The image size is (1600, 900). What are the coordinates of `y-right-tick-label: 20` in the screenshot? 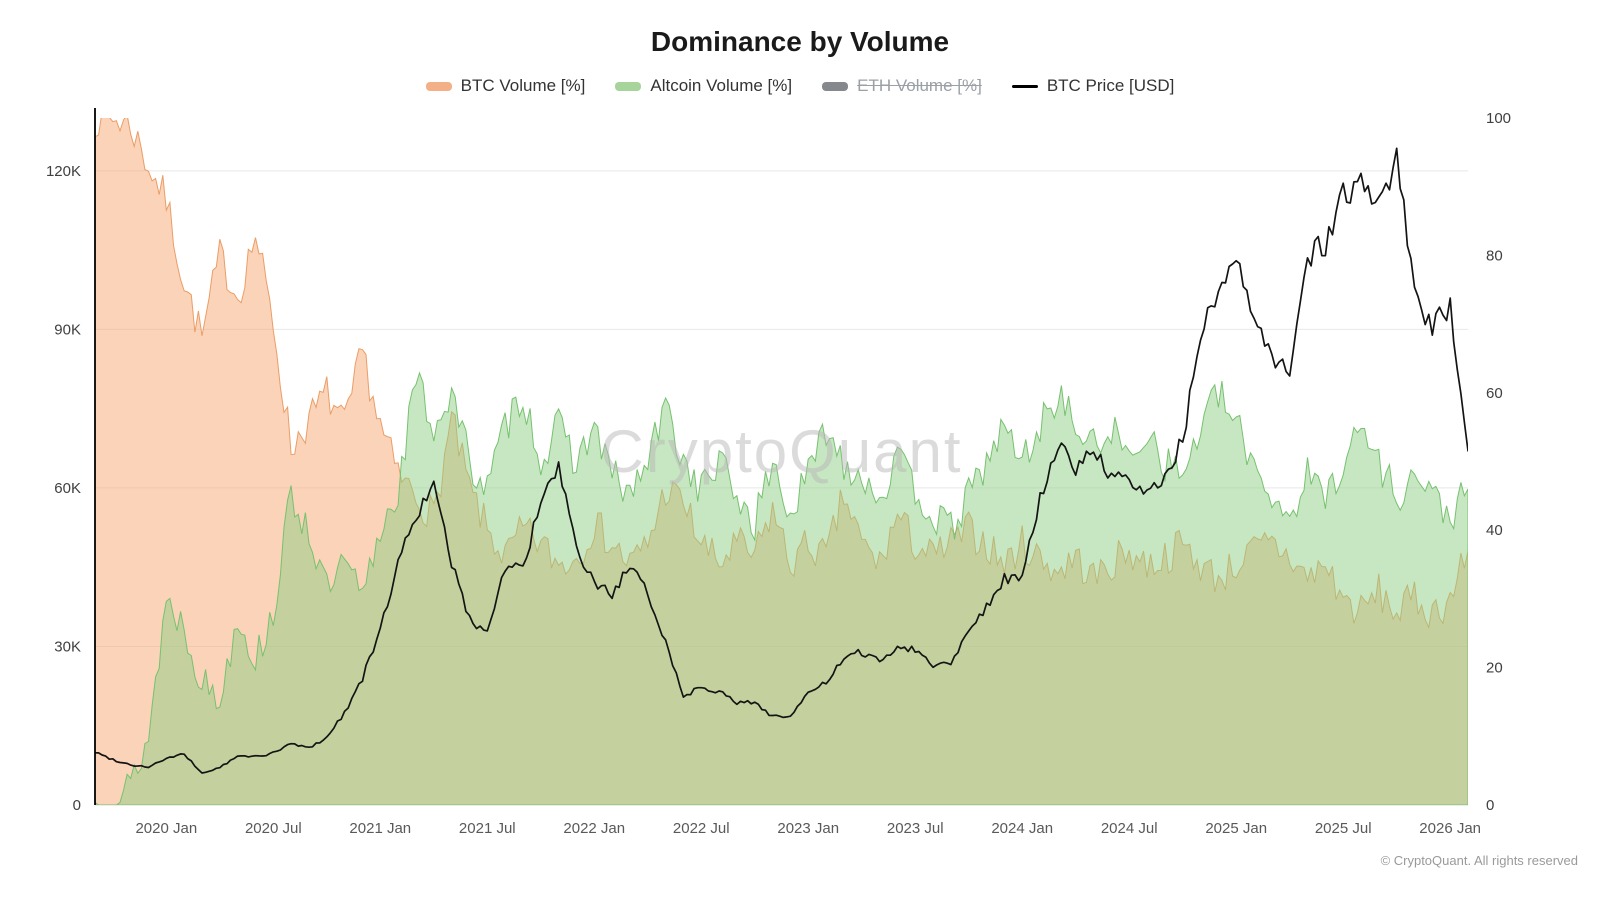 It's located at (1494, 668).